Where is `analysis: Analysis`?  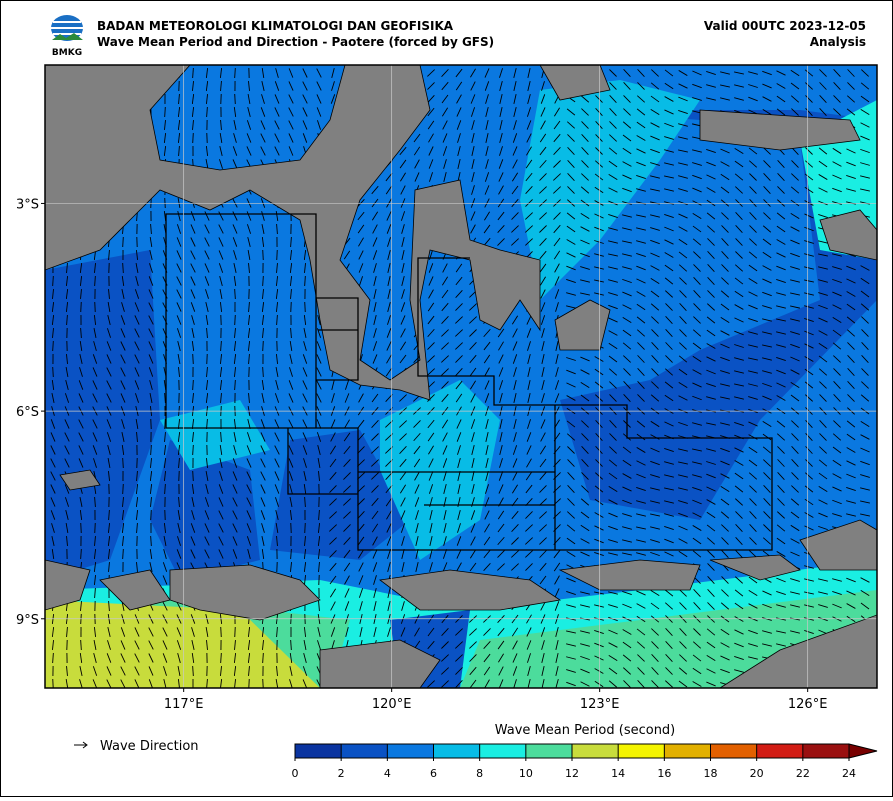
analysis: Analysis is located at coordinates (838, 42).